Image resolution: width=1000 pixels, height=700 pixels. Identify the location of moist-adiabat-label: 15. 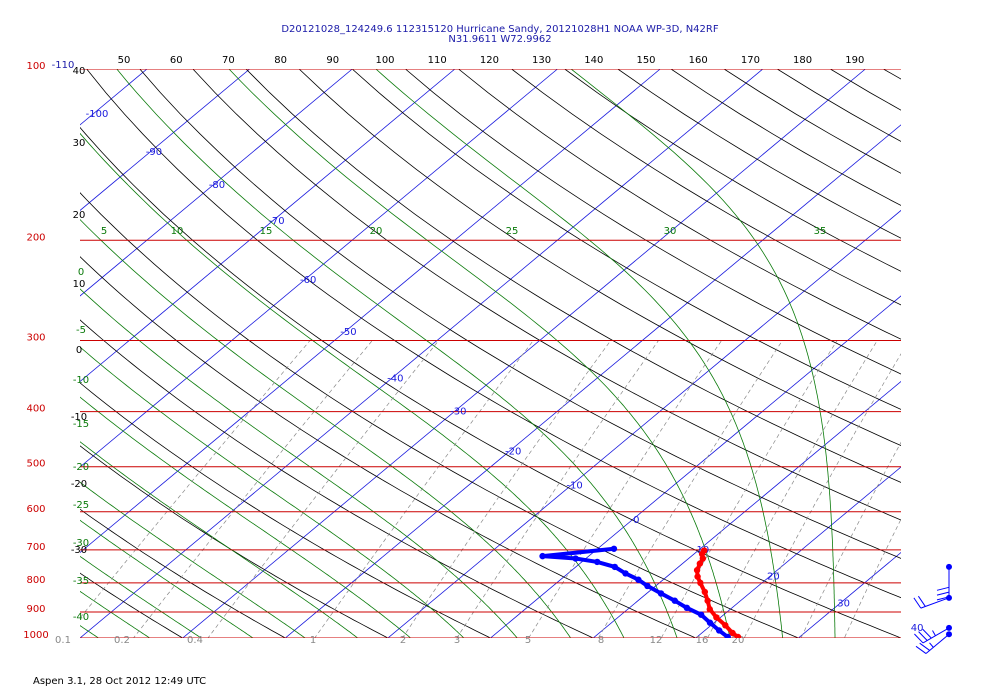
(266, 231).